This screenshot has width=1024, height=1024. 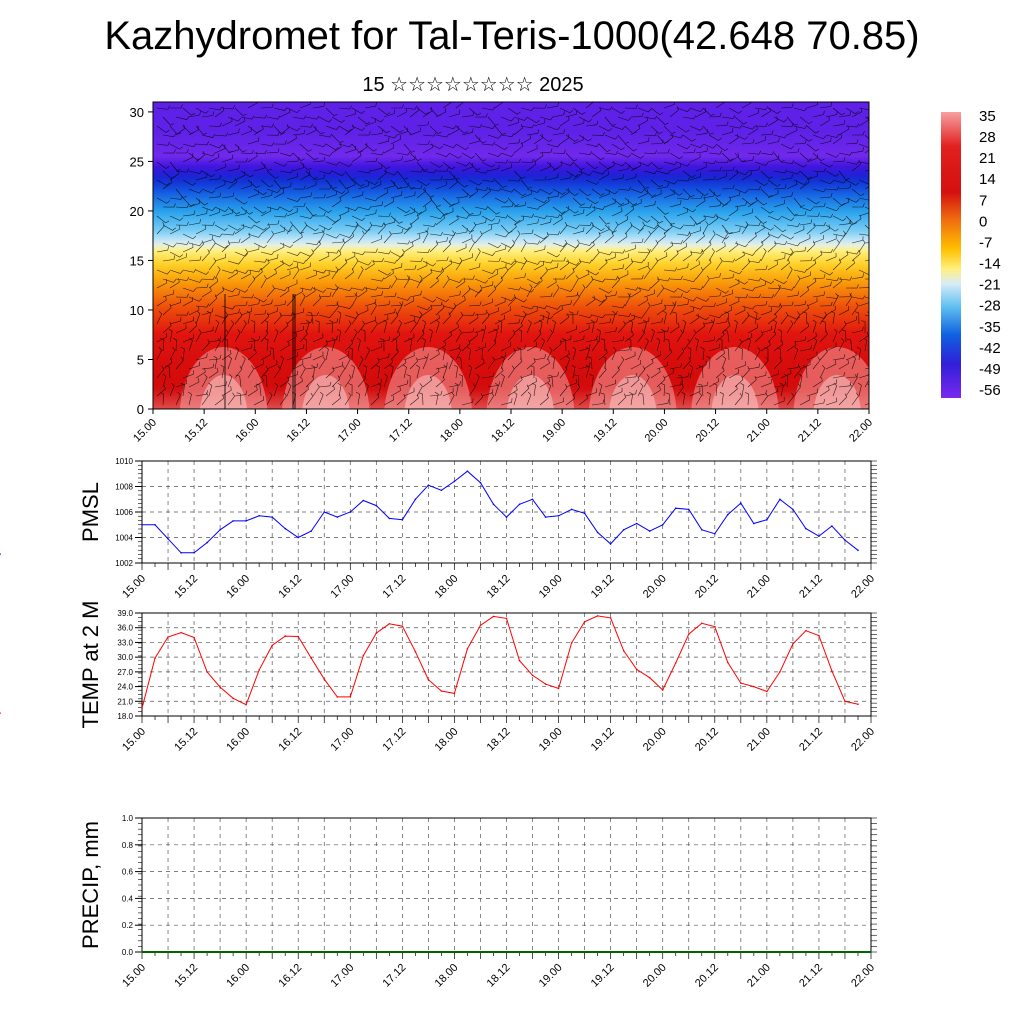 What do you see at coordinates (140, 409) in the screenshot?
I see `xs-ytick-label: 0` at bounding box center [140, 409].